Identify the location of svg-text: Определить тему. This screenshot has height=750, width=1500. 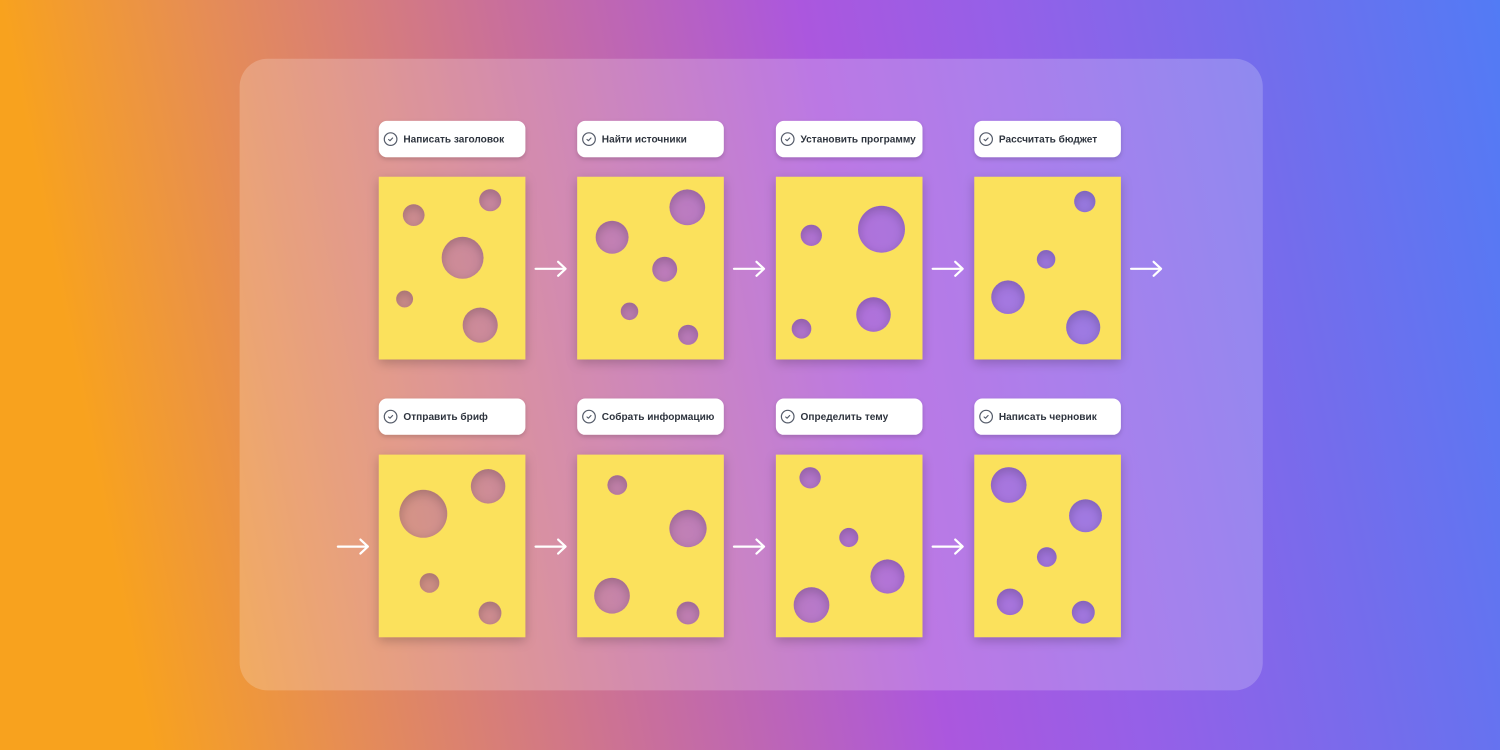
(845, 417).